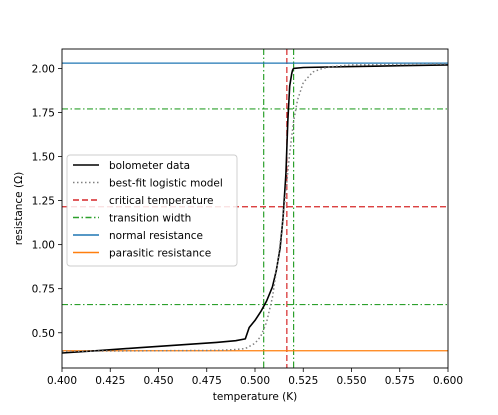 This screenshot has width=498, height=415. I want to click on legend-label-best-fit-logistic-model: best-fit logistic model, so click(166, 184).